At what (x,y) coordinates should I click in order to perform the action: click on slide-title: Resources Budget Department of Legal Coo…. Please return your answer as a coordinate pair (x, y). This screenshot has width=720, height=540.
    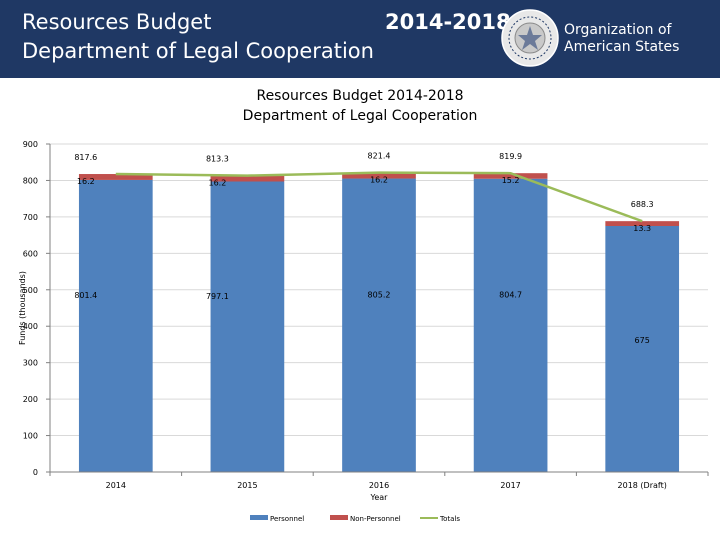
    Looking at the image, I should click on (198, 37).